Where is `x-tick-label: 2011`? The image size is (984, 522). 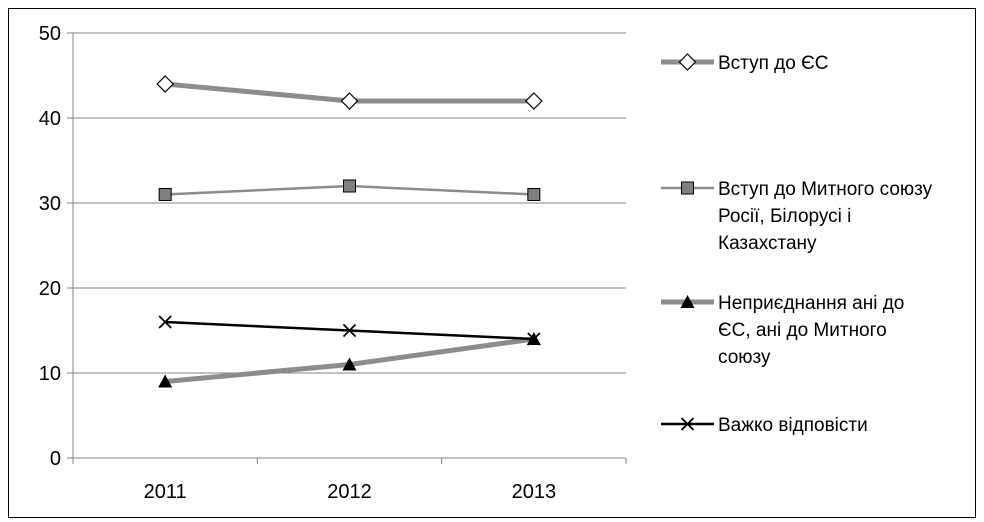 x-tick-label: 2011 is located at coordinates (165, 492).